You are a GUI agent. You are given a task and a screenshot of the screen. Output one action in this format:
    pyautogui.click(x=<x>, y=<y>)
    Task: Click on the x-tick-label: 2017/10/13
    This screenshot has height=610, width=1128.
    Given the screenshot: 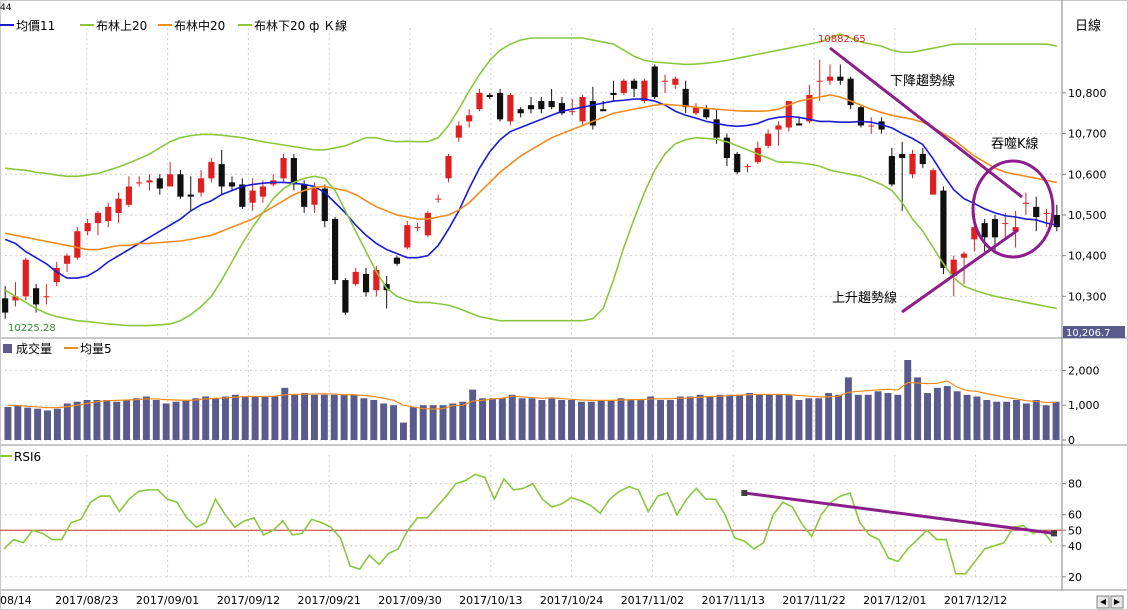 What is the action you would take?
    pyautogui.click(x=490, y=600)
    